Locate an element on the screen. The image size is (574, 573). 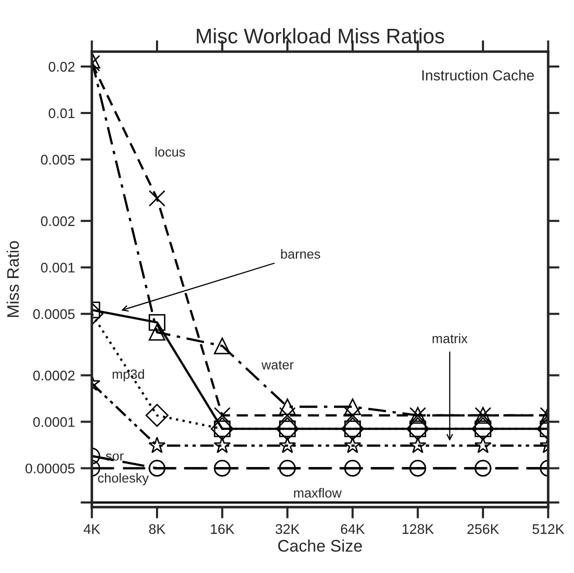
series-label: water is located at coordinates (277, 365).